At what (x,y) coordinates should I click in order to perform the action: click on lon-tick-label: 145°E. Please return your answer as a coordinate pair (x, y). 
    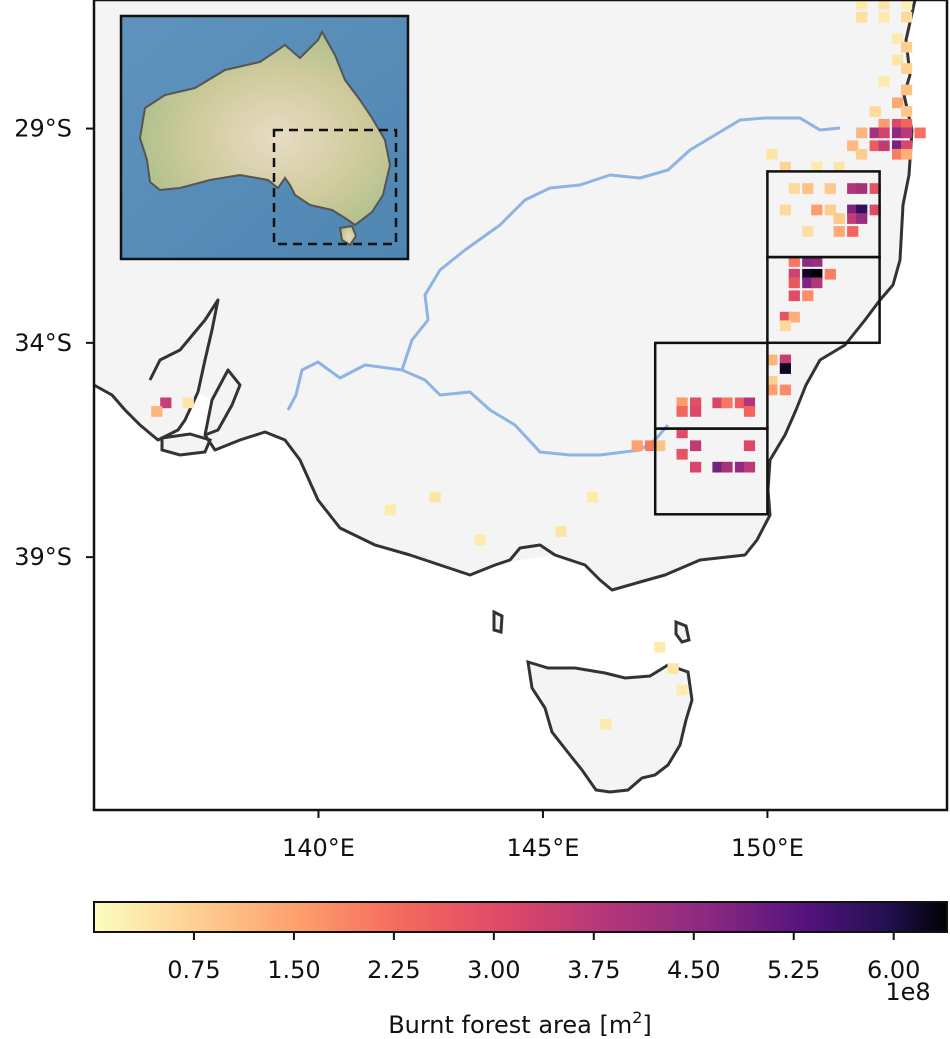
    Looking at the image, I should click on (542, 848).